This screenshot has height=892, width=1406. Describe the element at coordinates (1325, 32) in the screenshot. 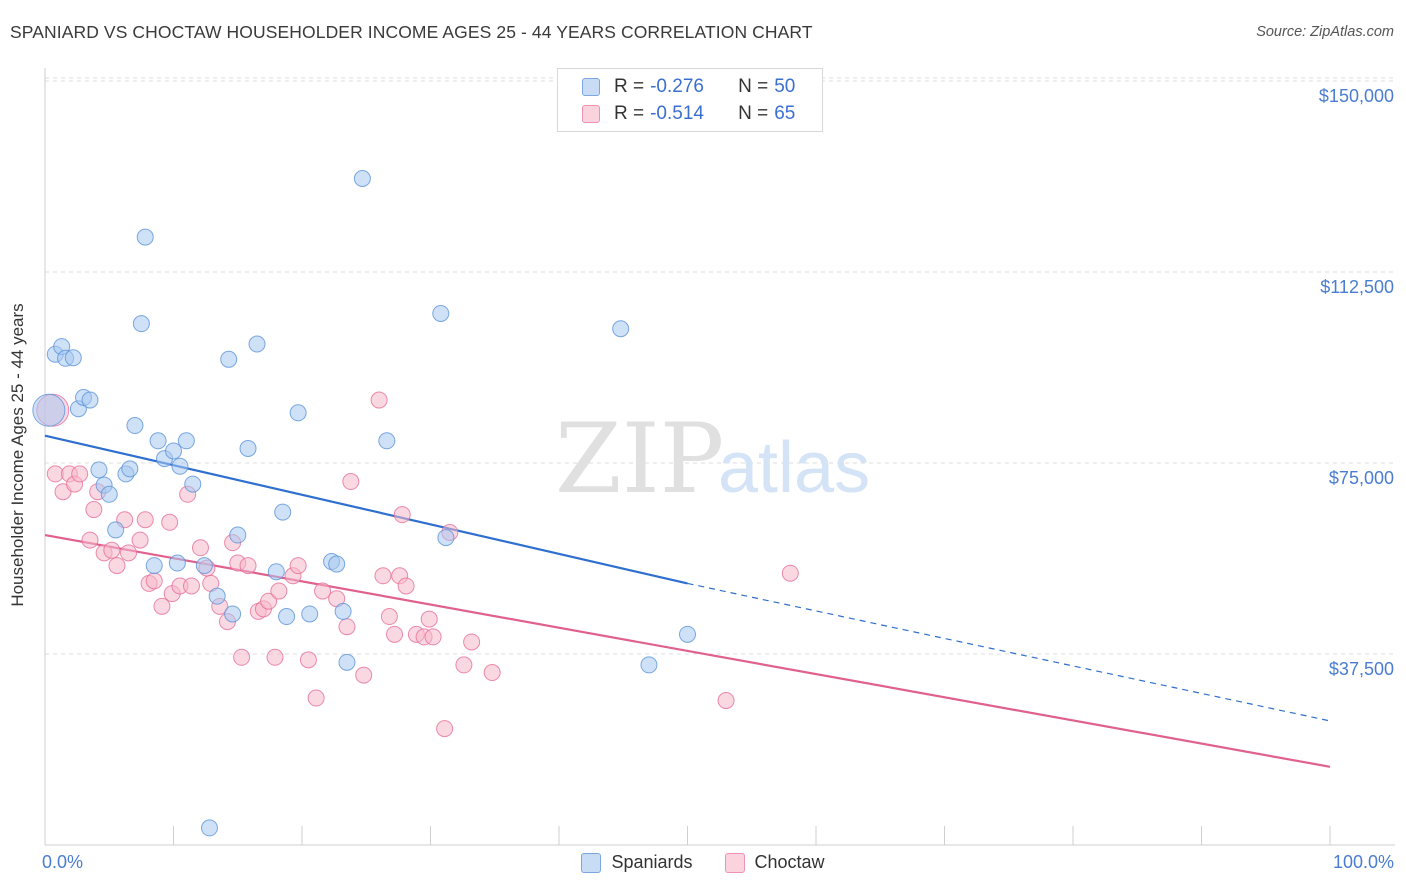

I see `source-label: Source: ZipAtlas.com` at that location.